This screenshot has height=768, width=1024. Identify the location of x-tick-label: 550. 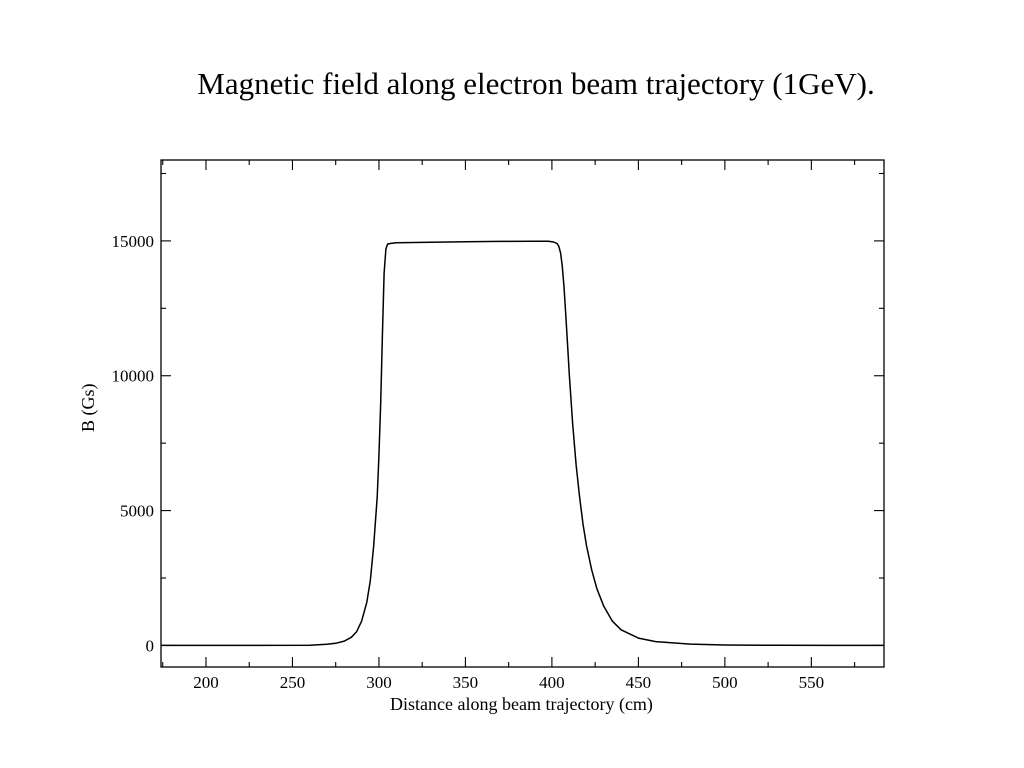
(812, 682).